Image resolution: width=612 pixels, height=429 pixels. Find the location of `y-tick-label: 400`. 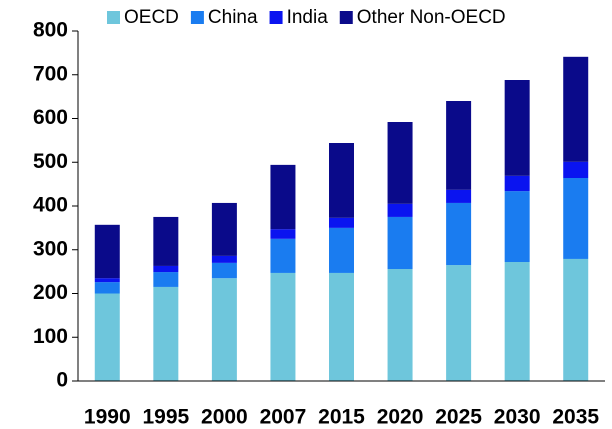

y-tick-label: 400 is located at coordinates (50, 205).